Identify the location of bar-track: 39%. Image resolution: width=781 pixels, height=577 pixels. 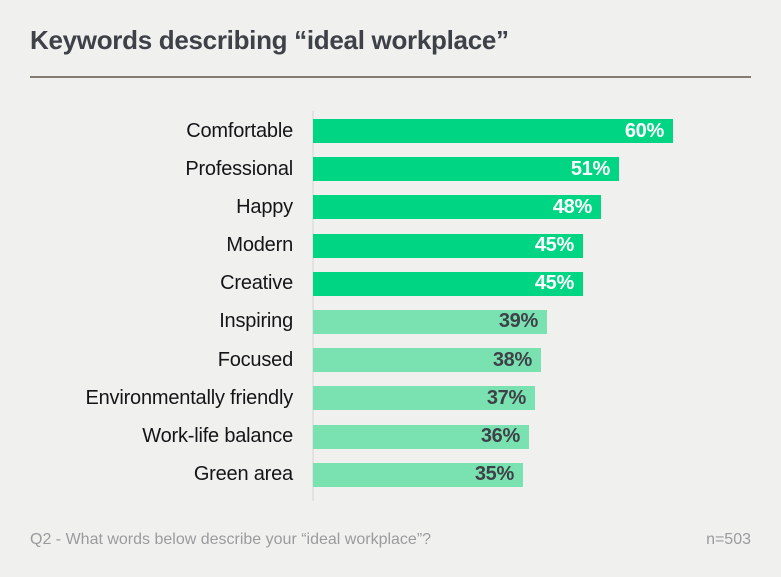
(532, 321).